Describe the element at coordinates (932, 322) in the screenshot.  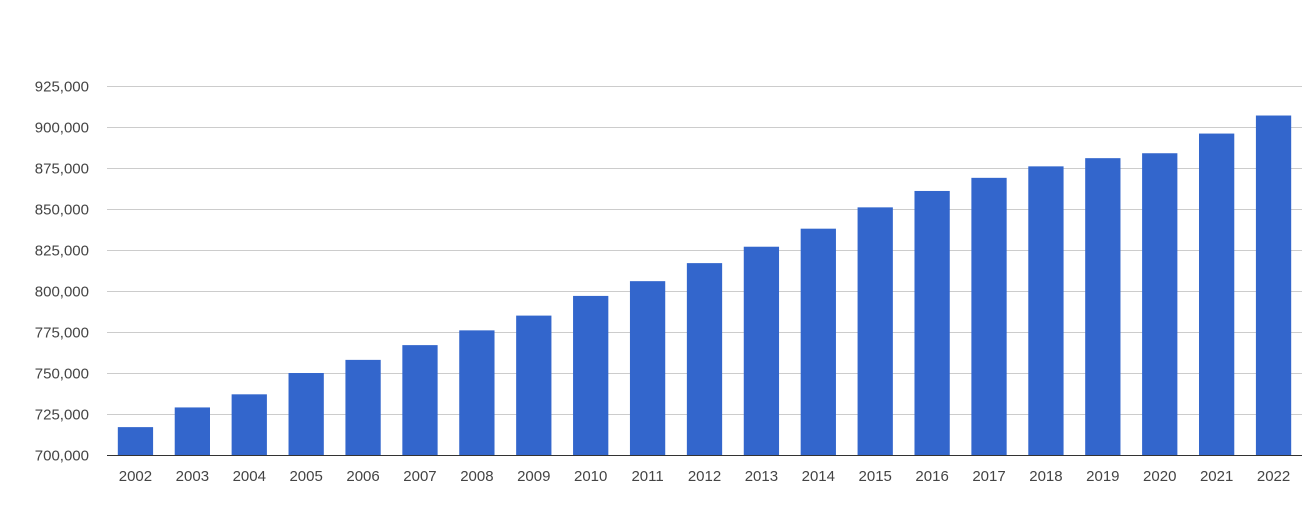
I see `bar-2016` at that location.